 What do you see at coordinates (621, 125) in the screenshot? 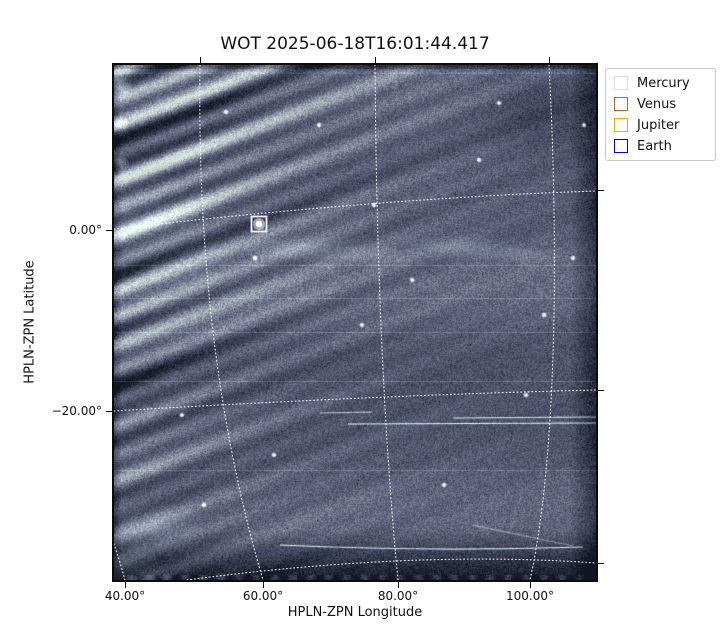
I see `jupiter-marker-icon` at bounding box center [621, 125].